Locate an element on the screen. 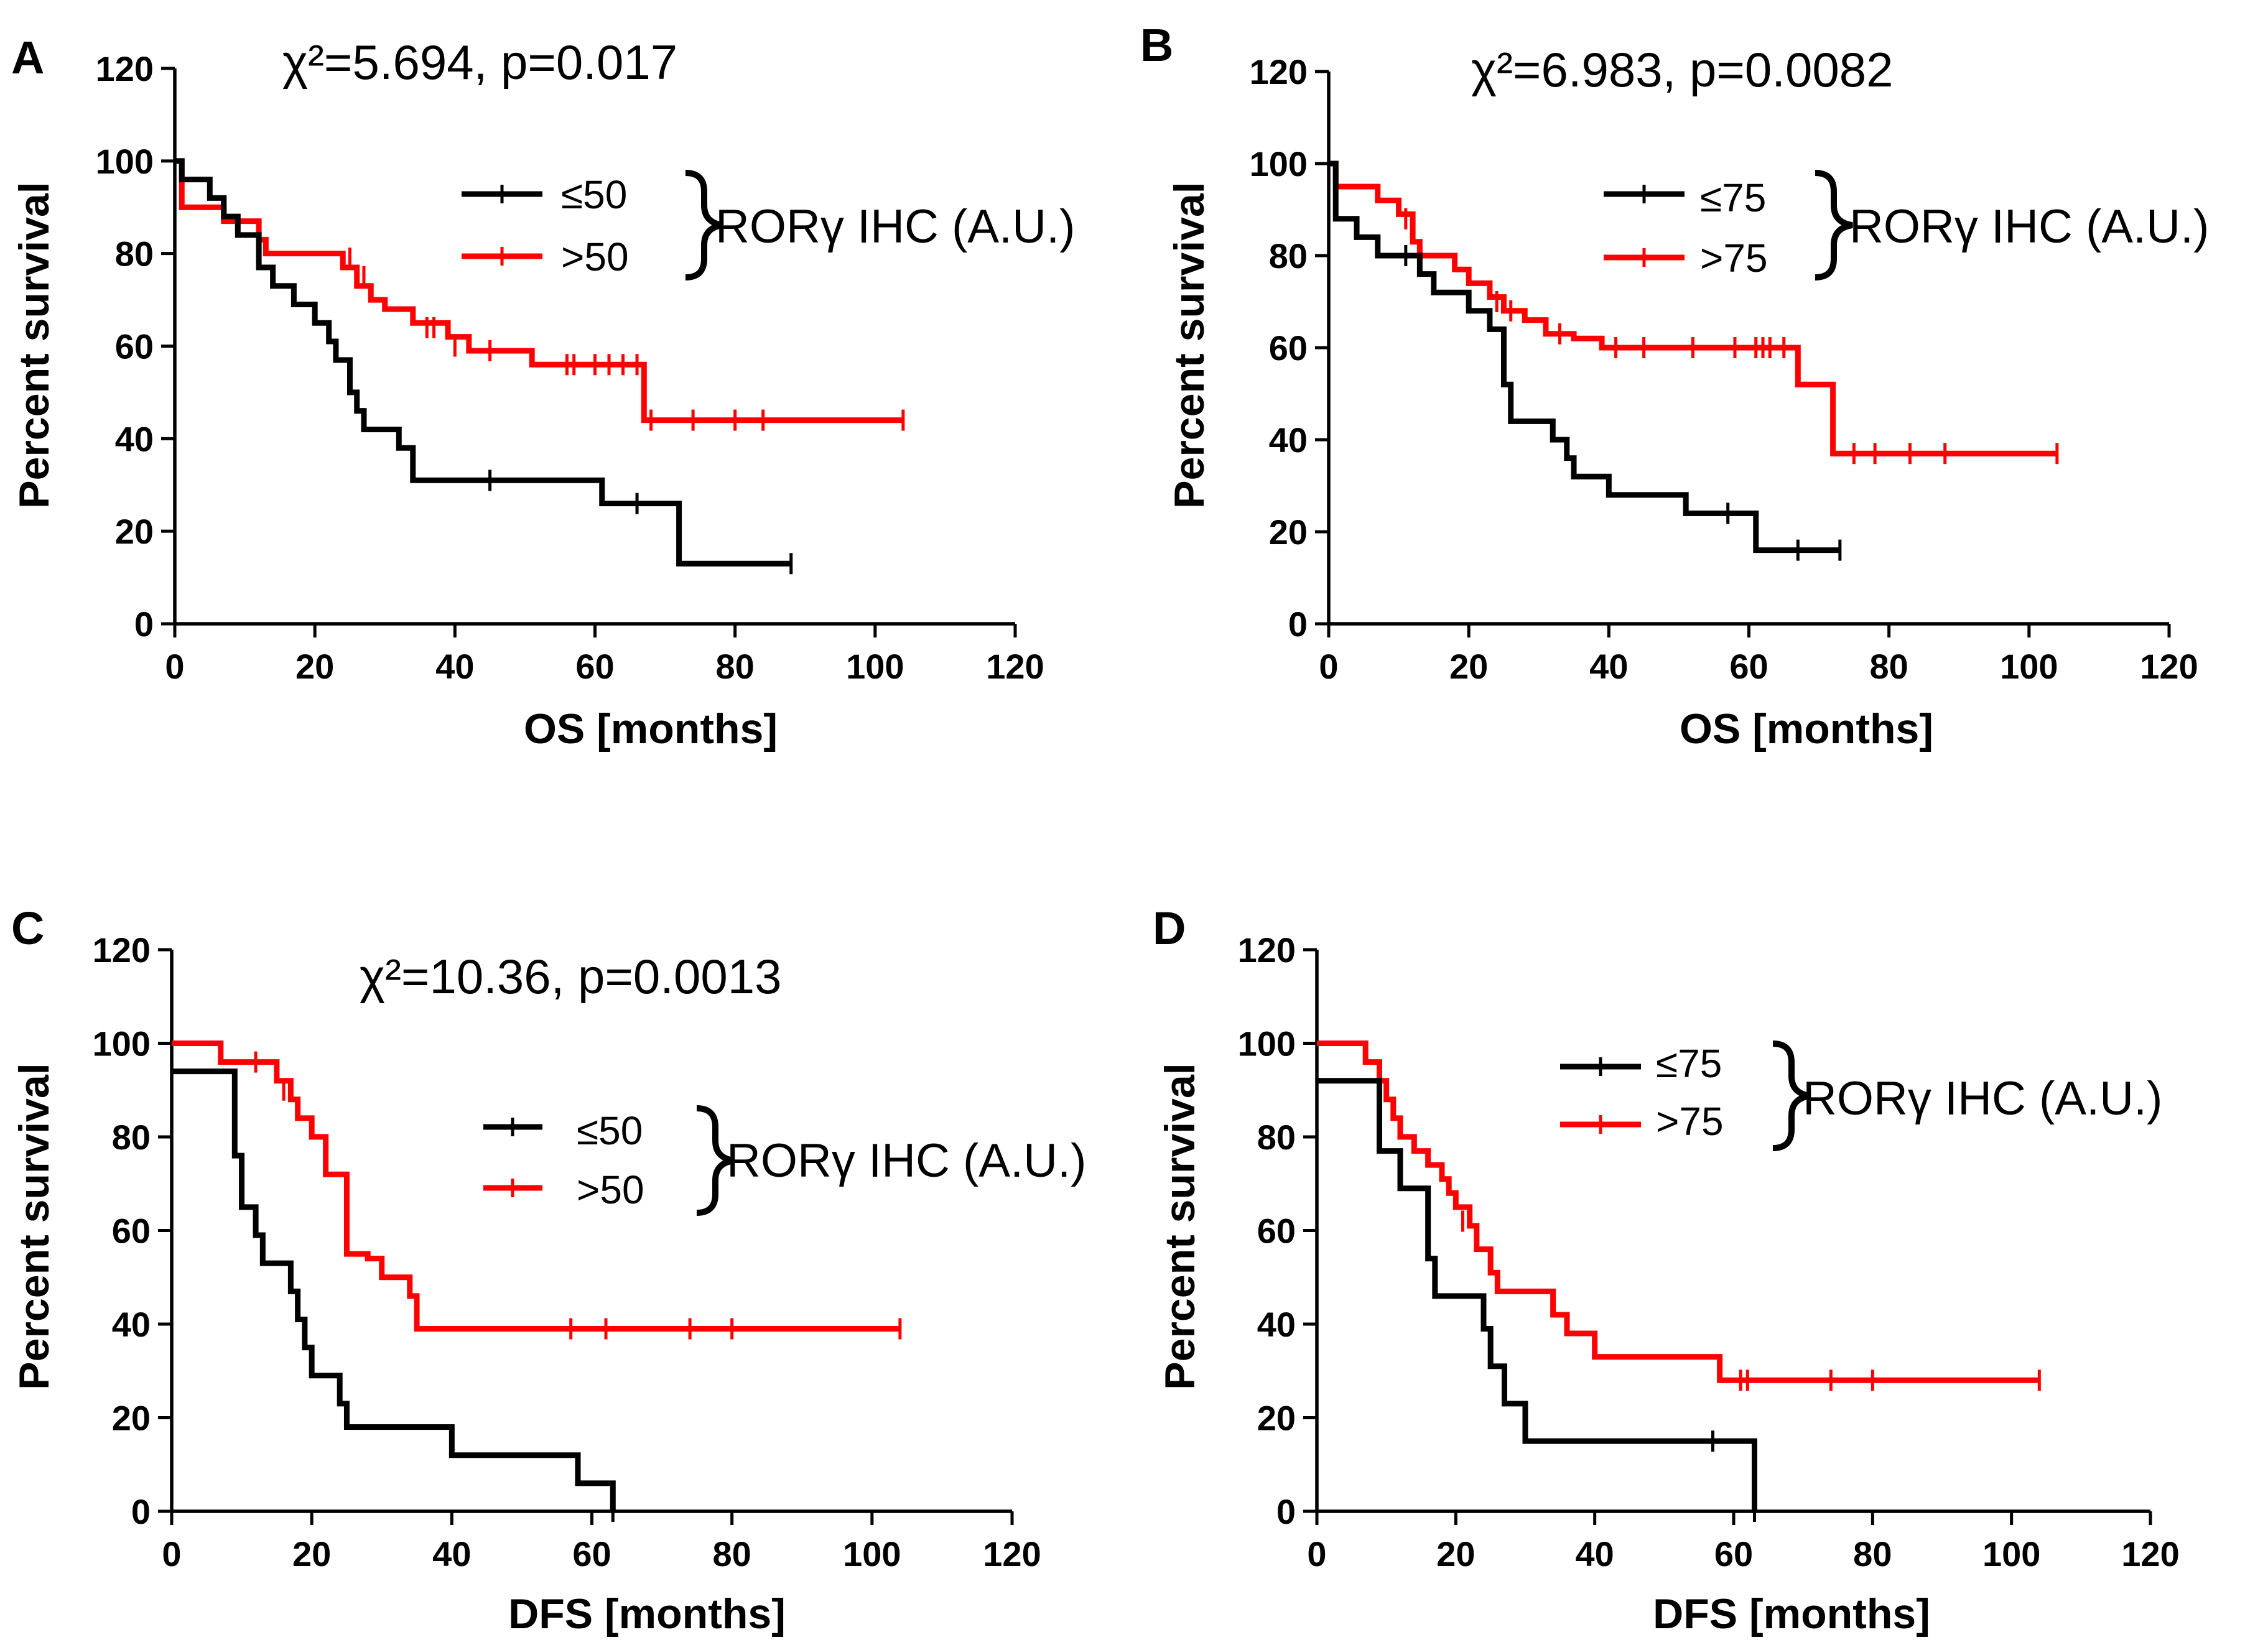  x-tick-label-a: 40 is located at coordinates (454, 667).